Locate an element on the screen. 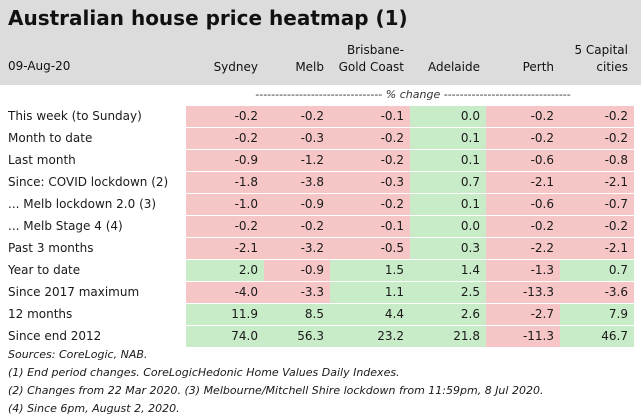 Image resolution: width=641 pixels, height=418 pixels. heatmap-cell: -4.0 is located at coordinates (225, 292).